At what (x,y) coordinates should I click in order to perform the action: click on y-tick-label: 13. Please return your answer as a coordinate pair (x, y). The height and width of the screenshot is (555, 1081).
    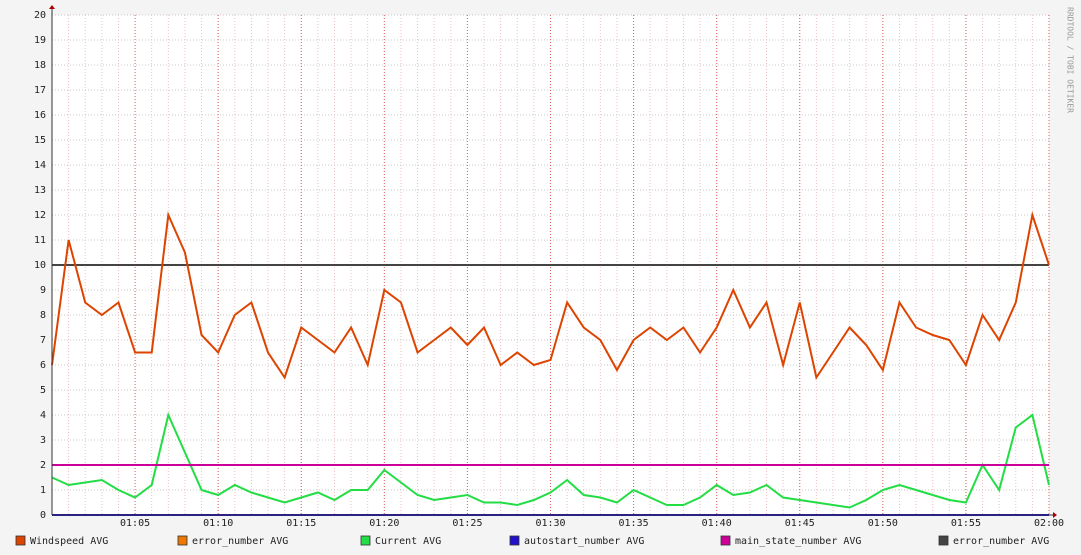
    Looking at the image, I should click on (40, 190).